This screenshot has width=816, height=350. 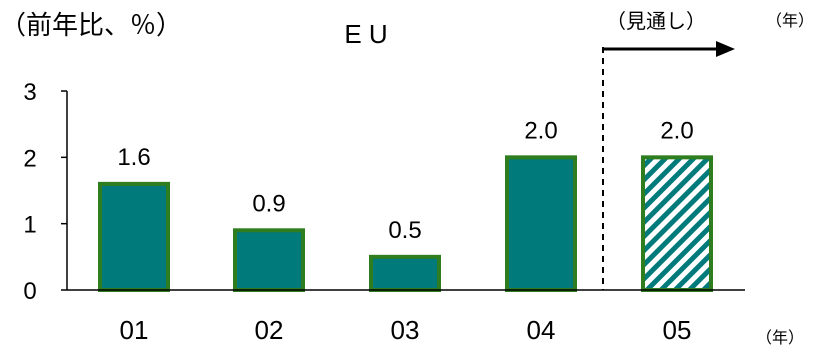 I want to click on value-label: 1.6, so click(x=133, y=157).